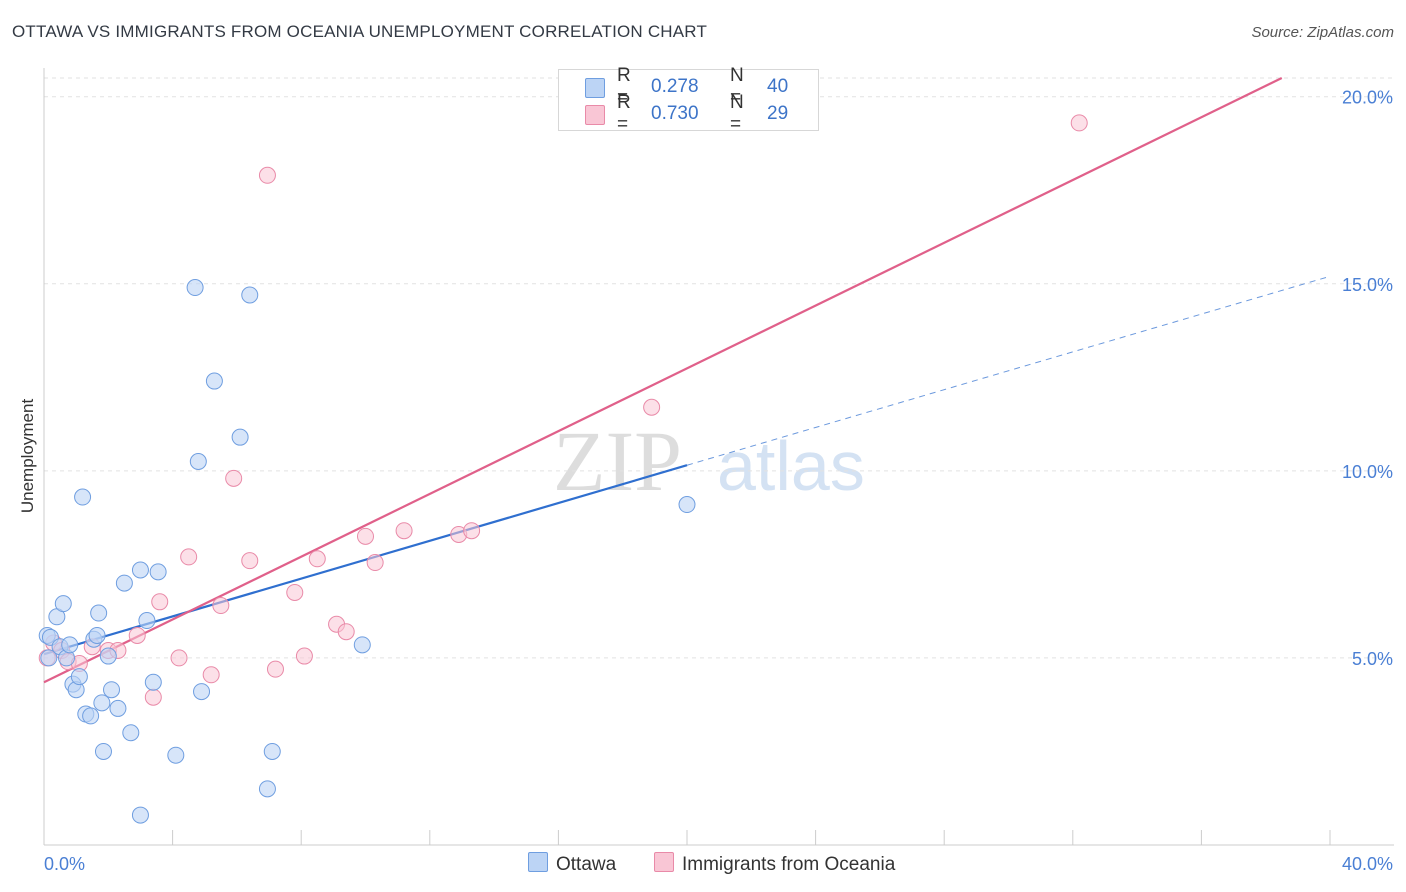 This screenshot has width=1406, height=892. Describe the element at coordinates (595, 115) in the screenshot. I see `oceania-swatch` at that location.